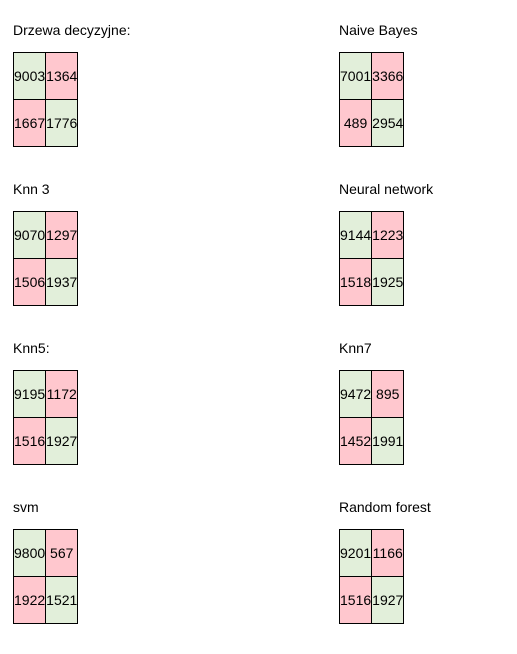 The image size is (517, 654). I want to click on true-negative-cell: 9201, so click(355, 553).